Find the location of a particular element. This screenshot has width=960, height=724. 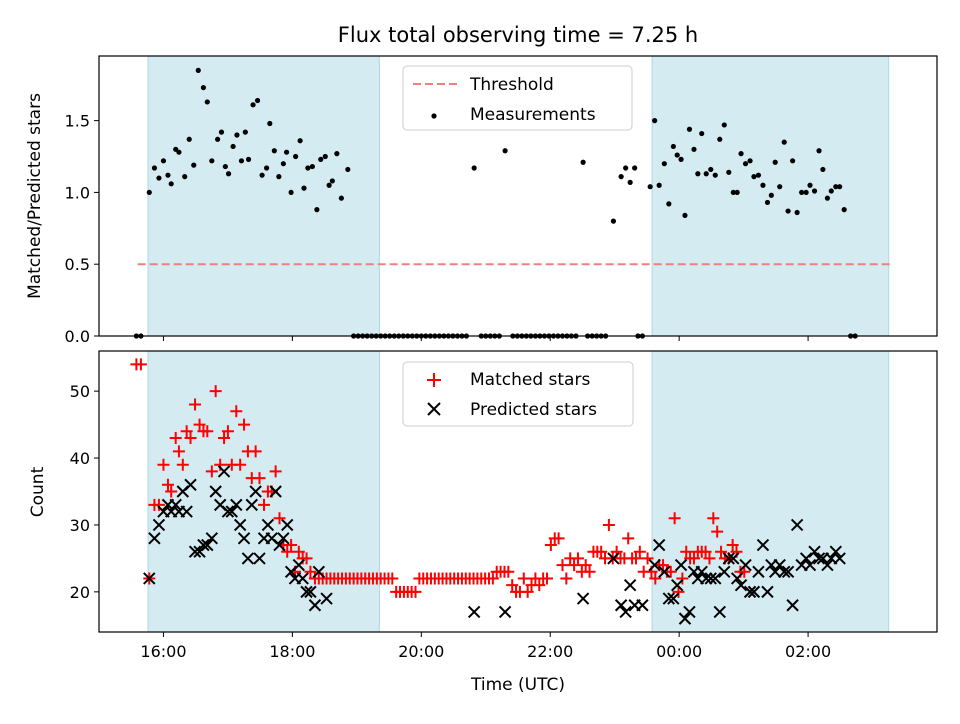

bottom-legend: Matched stars Predicted stars is located at coordinates (518, 394).